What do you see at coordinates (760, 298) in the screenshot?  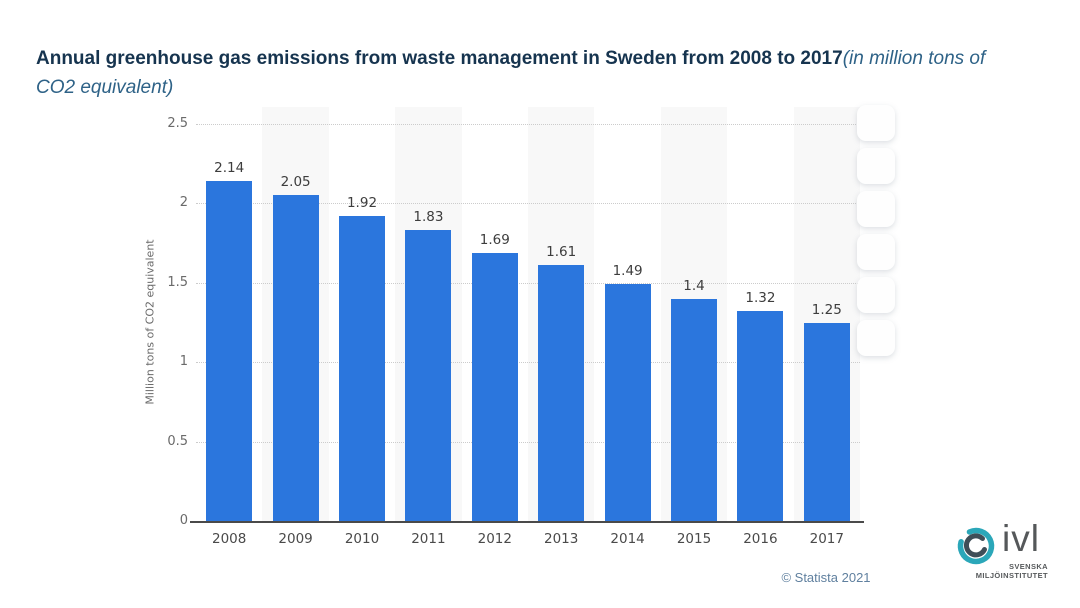 I see `value-label-2016: 1.32` at bounding box center [760, 298].